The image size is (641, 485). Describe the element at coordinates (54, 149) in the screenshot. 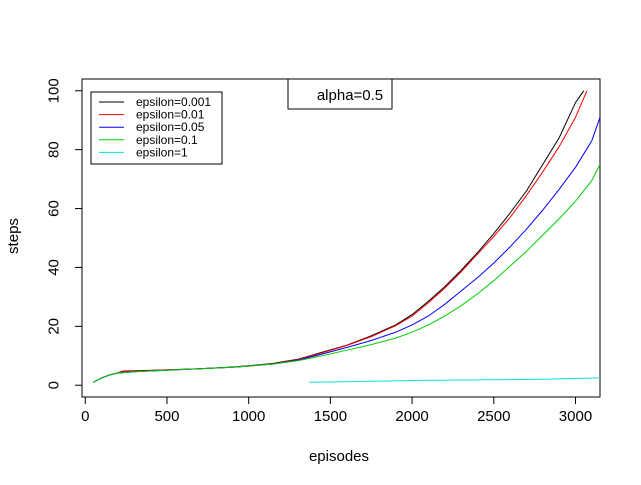

I see `y-tick-label-4: 80` at that location.